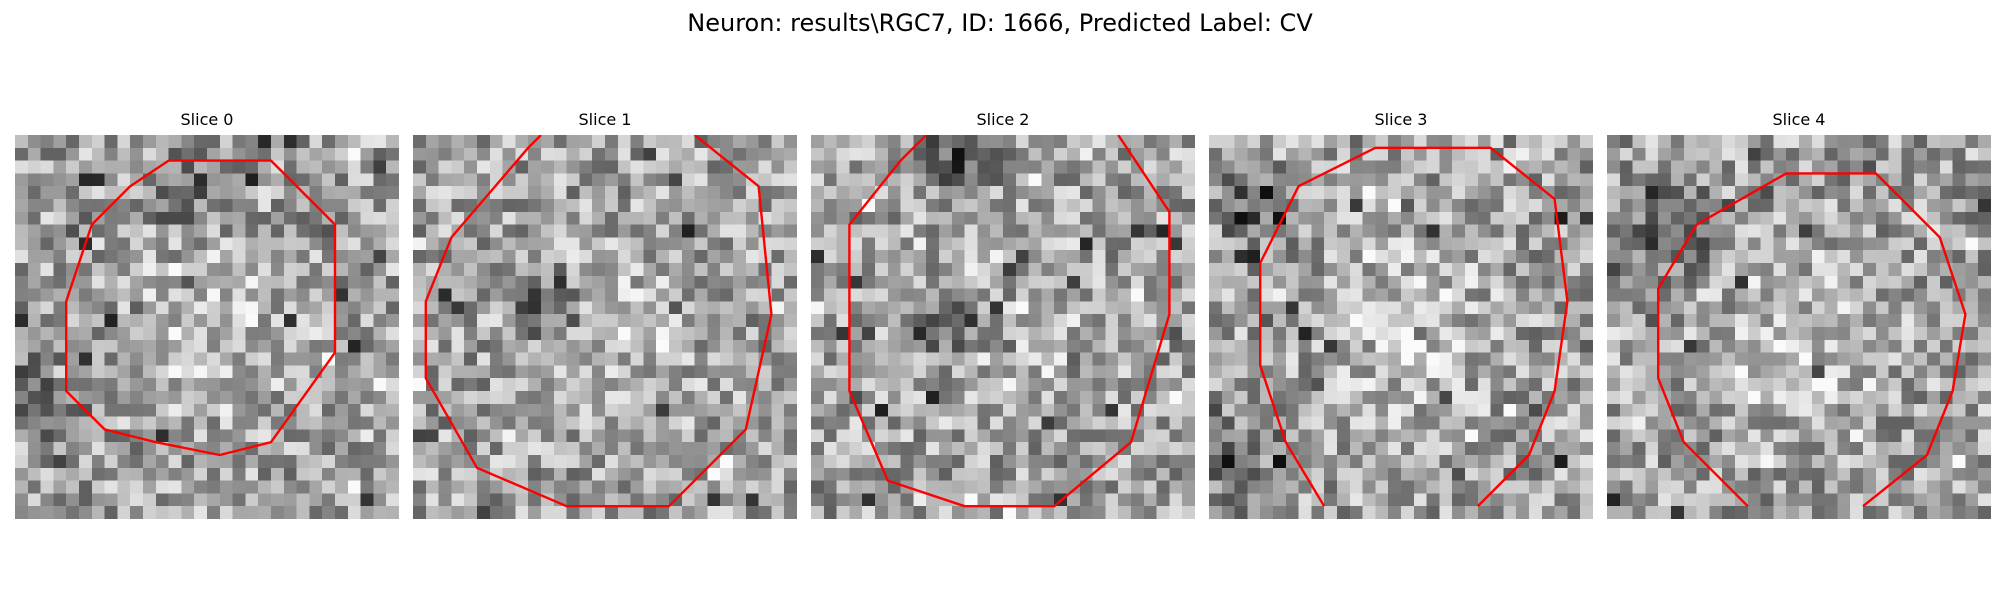  Describe the element at coordinates (605, 119) in the screenshot. I see `slice-title-1: Slice 1` at that location.